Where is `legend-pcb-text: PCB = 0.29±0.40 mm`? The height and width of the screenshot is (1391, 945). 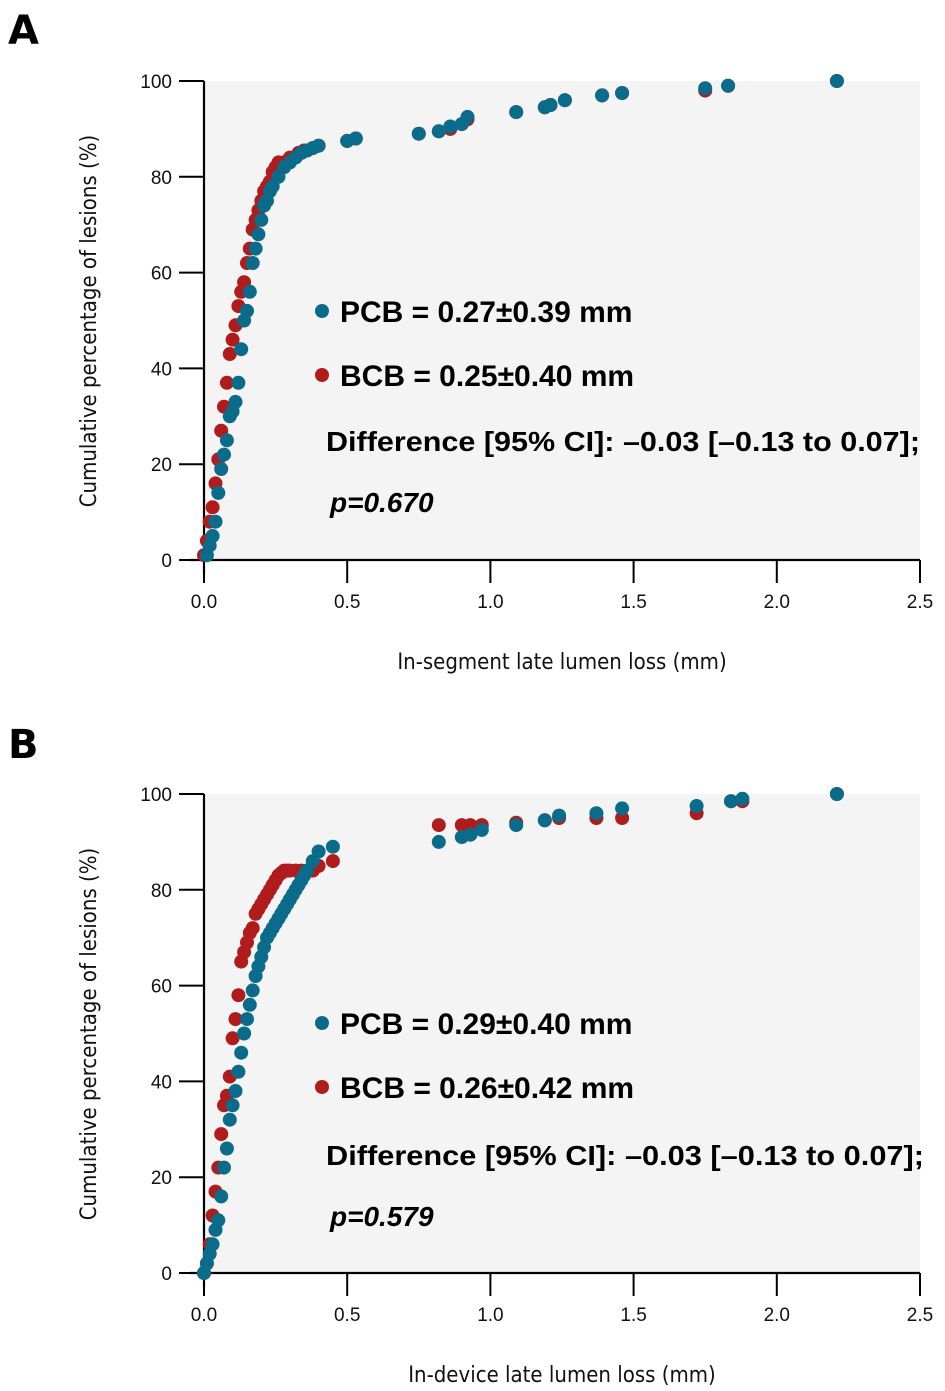
legend-pcb-text: PCB = 0.29±0.40 mm is located at coordinates (486, 1024).